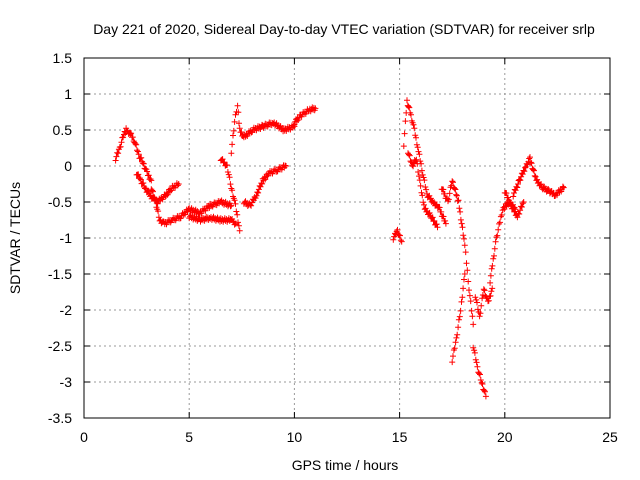 Image resolution: width=640 pixels, height=480 pixels. What do you see at coordinates (63, 58) in the screenshot?
I see `y-tick-label: 1.5` at bounding box center [63, 58].